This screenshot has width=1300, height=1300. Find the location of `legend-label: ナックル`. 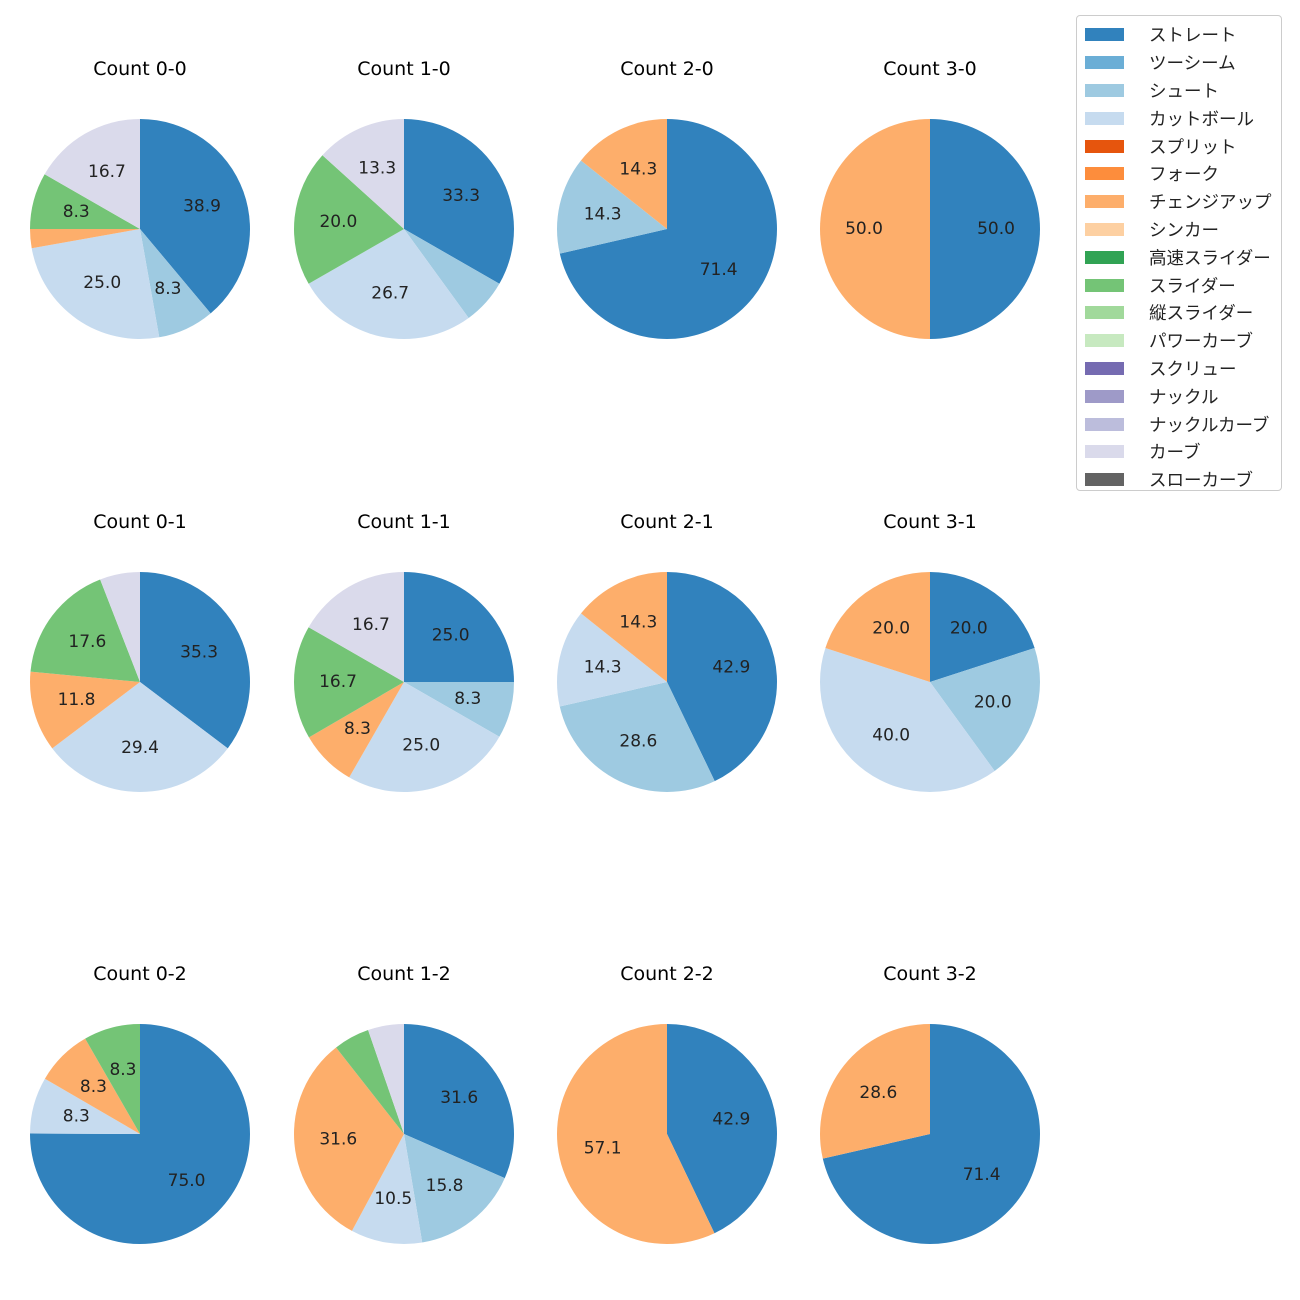

legend-label: ナックル is located at coordinates (1184, 397).